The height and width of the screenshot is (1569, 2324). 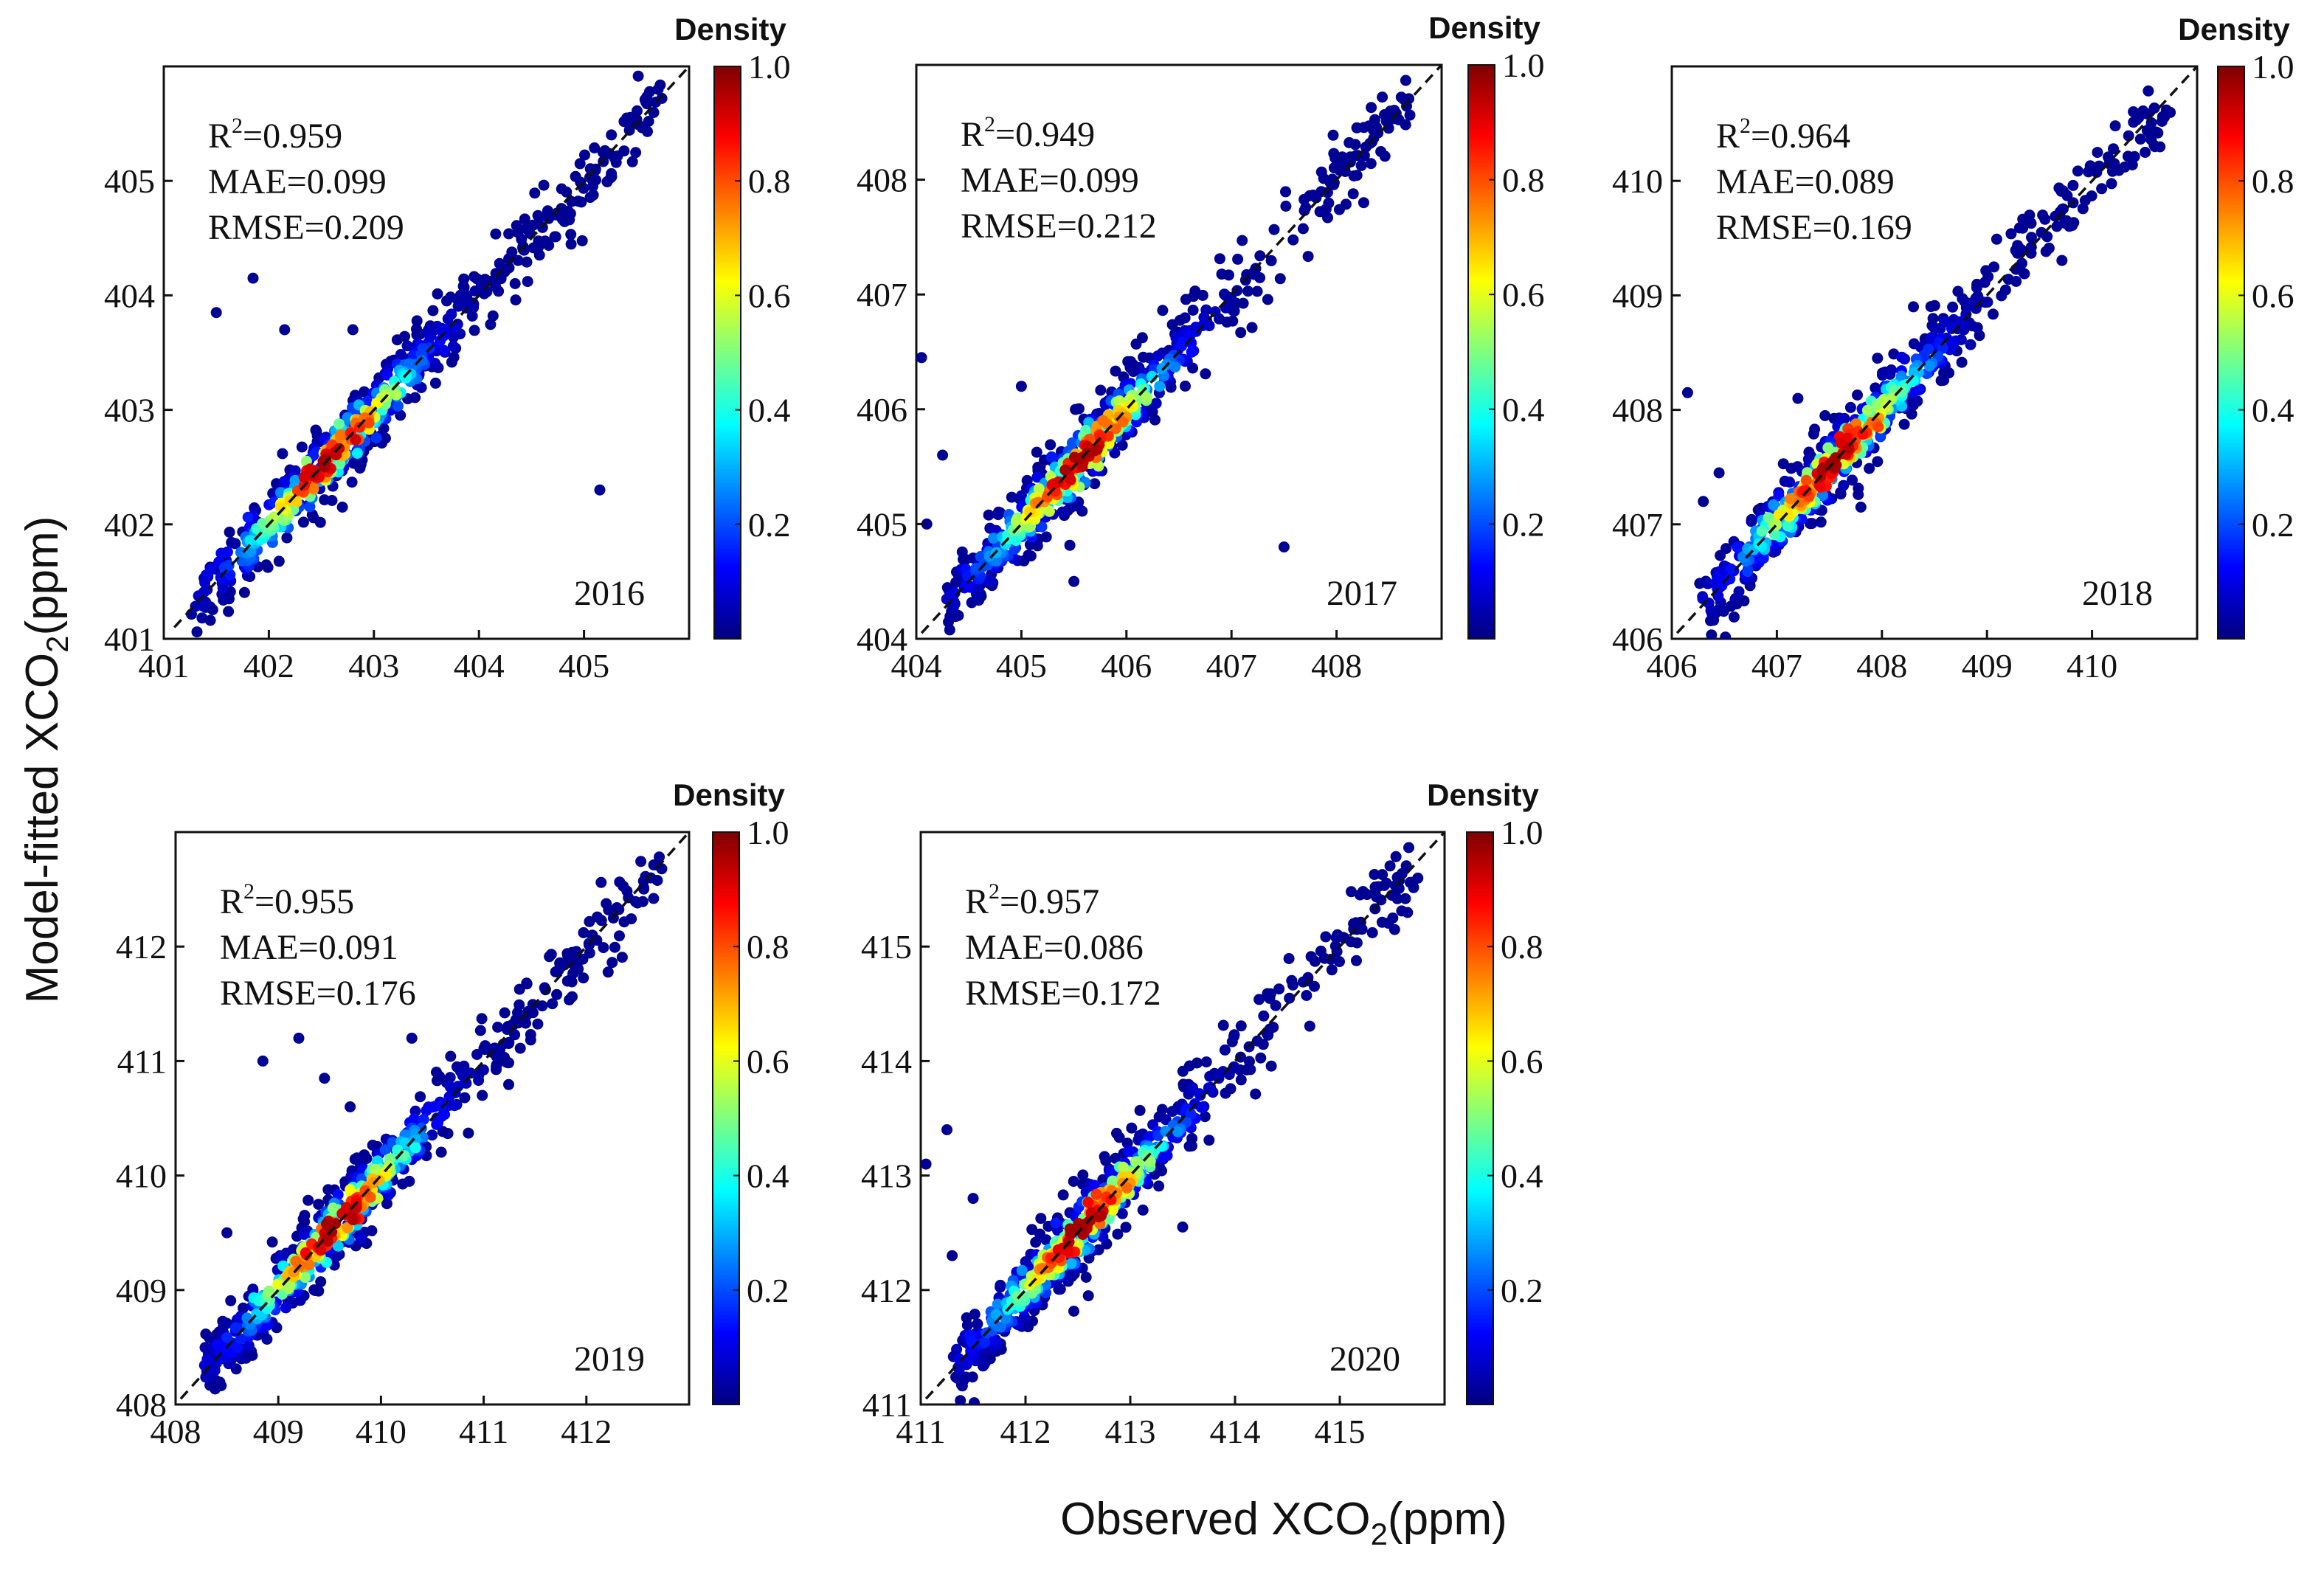 I want to click on y-tick-label: 407, so click(x=882, y=295).